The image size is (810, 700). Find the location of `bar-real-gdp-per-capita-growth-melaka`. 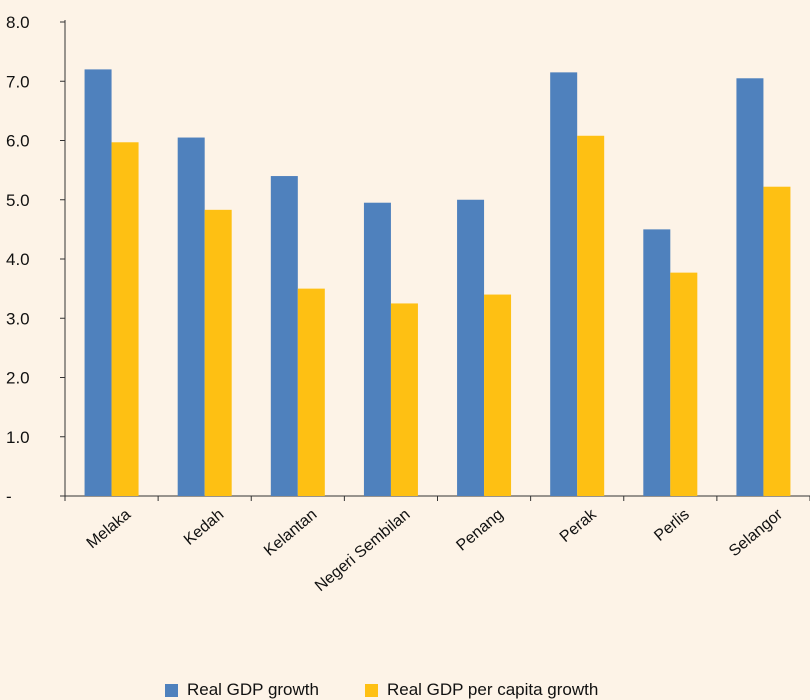

bar-real-gdp-per-capita-growth-melaka is located at coordinates (125, 319).